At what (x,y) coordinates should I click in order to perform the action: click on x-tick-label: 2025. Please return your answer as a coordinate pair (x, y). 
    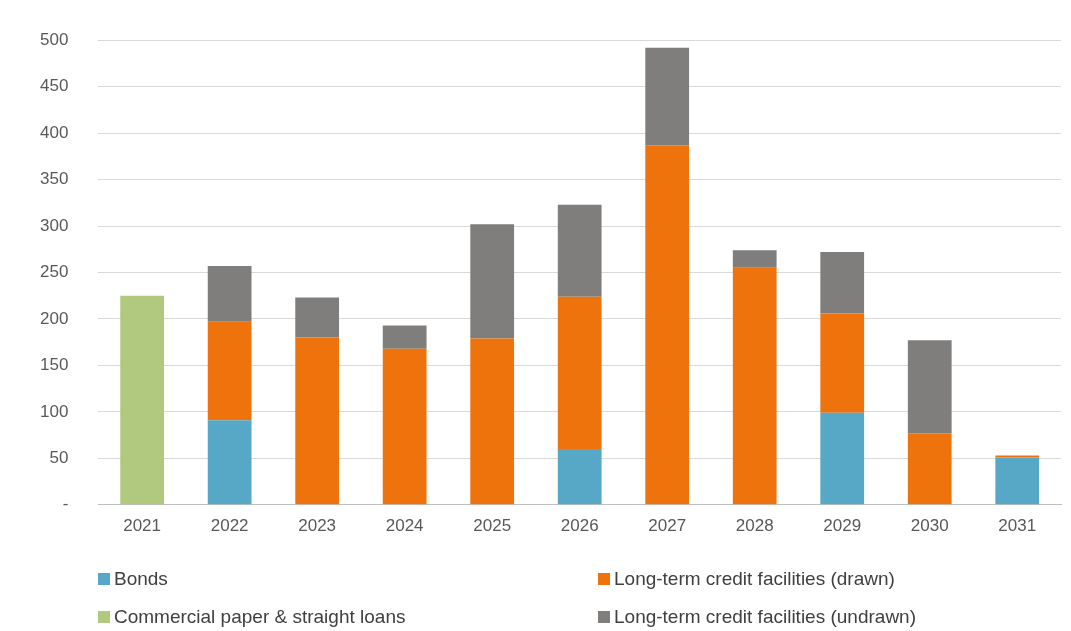
    Looking at the image, I should click on (492, 525).